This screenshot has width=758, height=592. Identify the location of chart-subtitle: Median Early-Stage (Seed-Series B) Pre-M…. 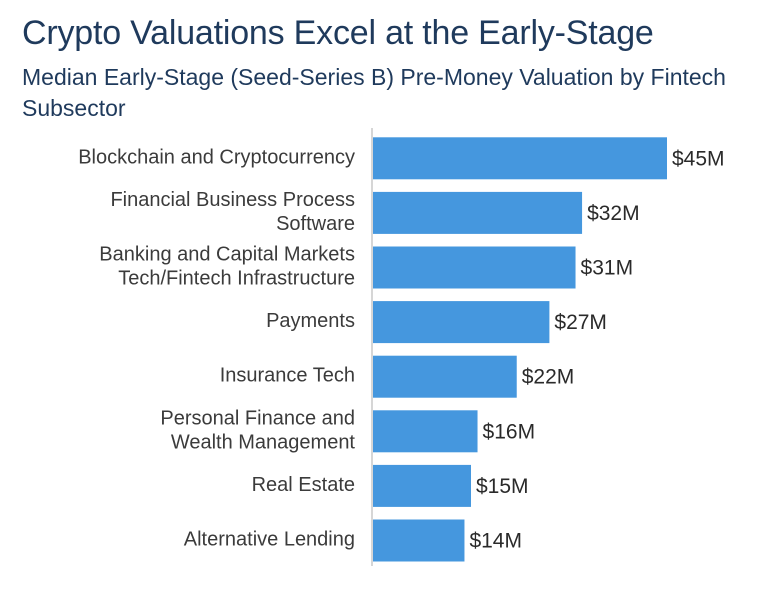
(374, 92).